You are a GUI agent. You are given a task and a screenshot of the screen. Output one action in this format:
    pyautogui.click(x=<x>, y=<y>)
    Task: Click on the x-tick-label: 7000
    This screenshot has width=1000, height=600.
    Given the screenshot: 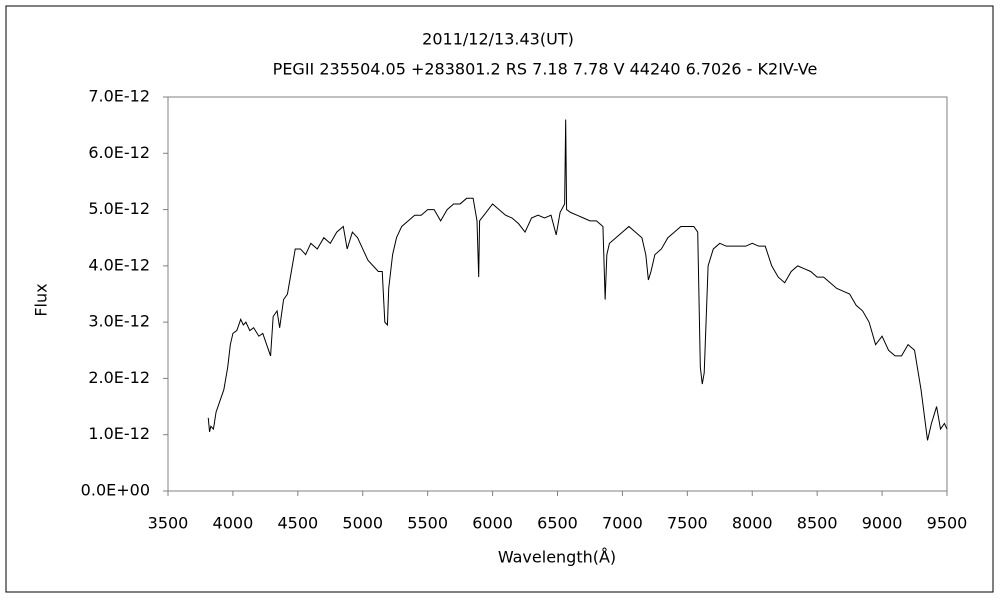 What is the action you would take?
    pyautogui.click(x=622, y=523)
    